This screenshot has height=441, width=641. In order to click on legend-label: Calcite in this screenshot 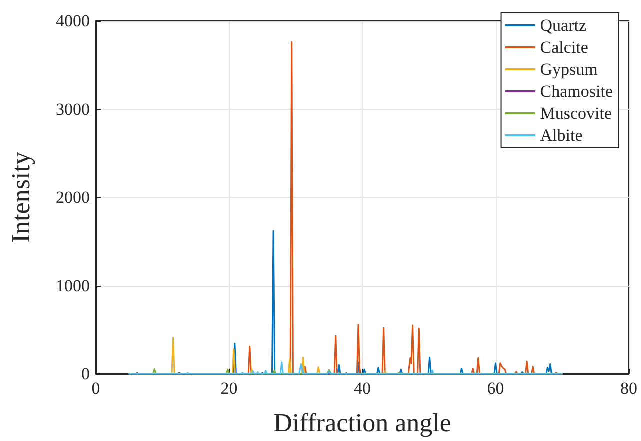, I will do `click(564, 47)`.